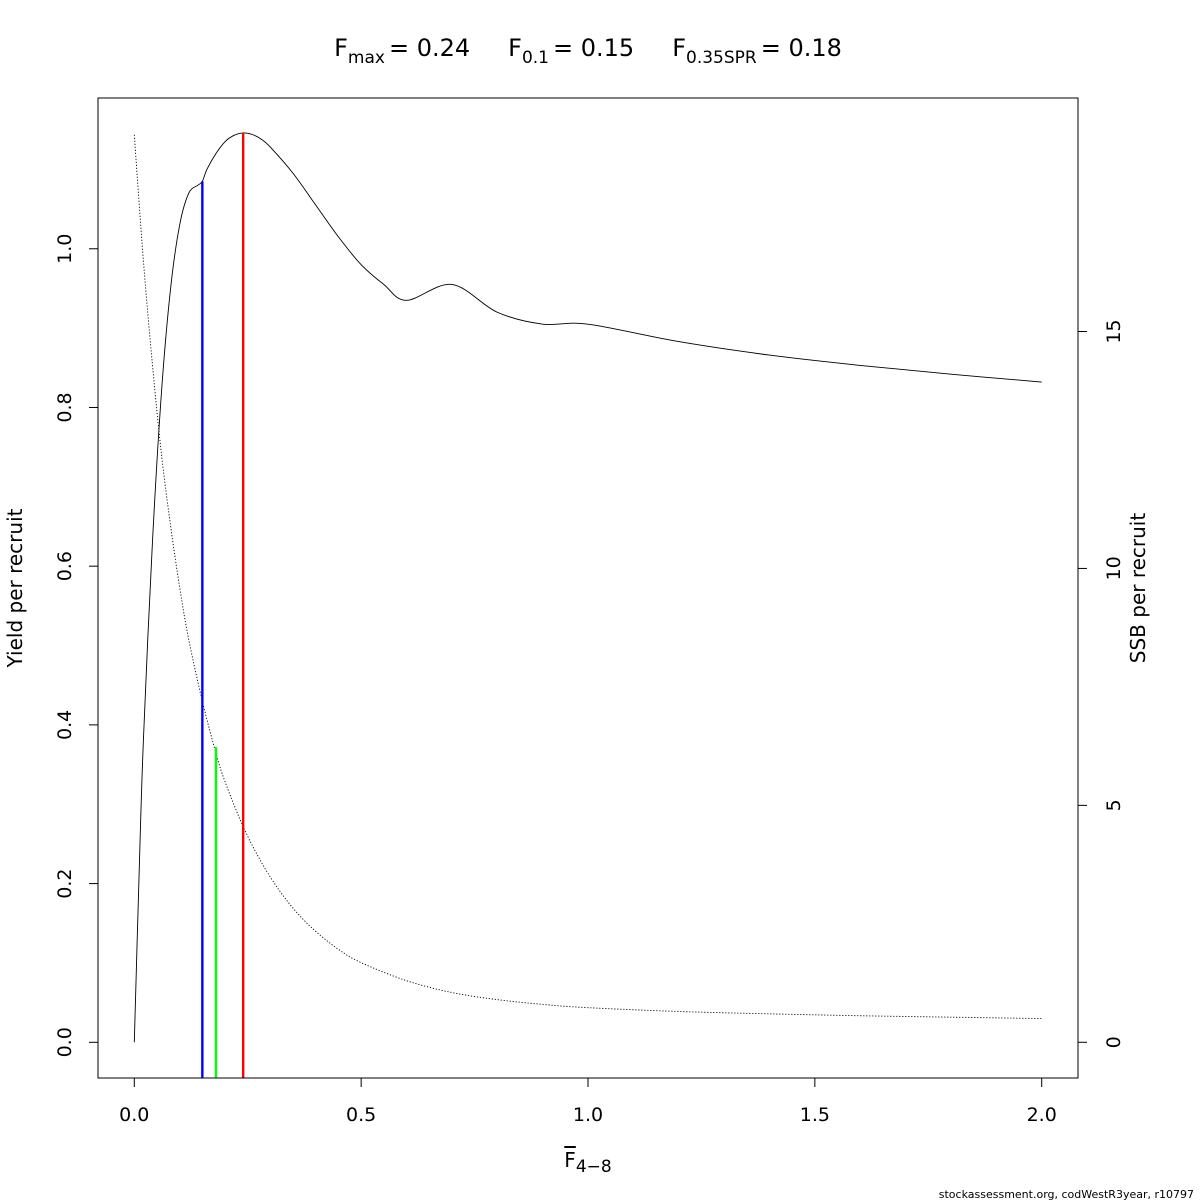 The width and height of the screenshot is (1200, 1200). What do you see at coordinates (593, 48) in the screenshot?
I see `title-value: = 0.15` at bounding box center [593, 48].